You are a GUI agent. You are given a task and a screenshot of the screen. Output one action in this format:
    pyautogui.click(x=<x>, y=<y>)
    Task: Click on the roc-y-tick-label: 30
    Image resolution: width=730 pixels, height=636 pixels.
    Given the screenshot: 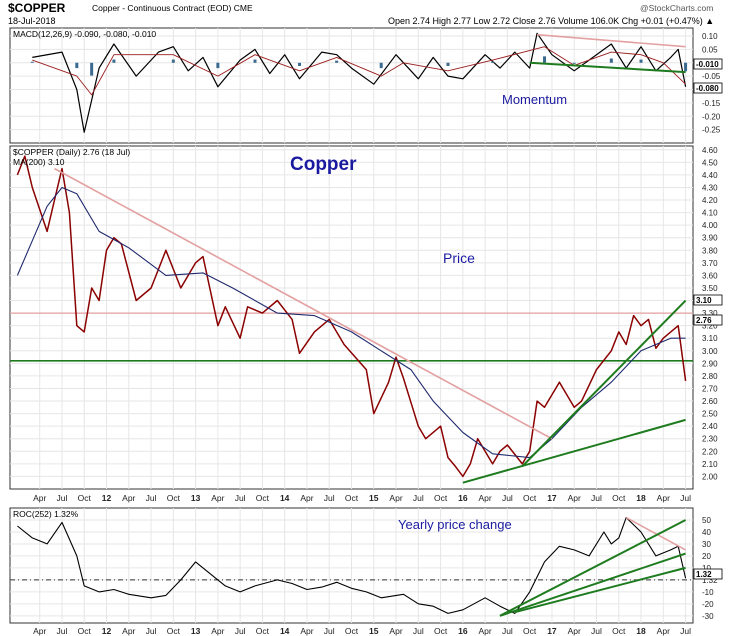 What is the action you would take?
    pyautogui.click(x=706, y=544)
    